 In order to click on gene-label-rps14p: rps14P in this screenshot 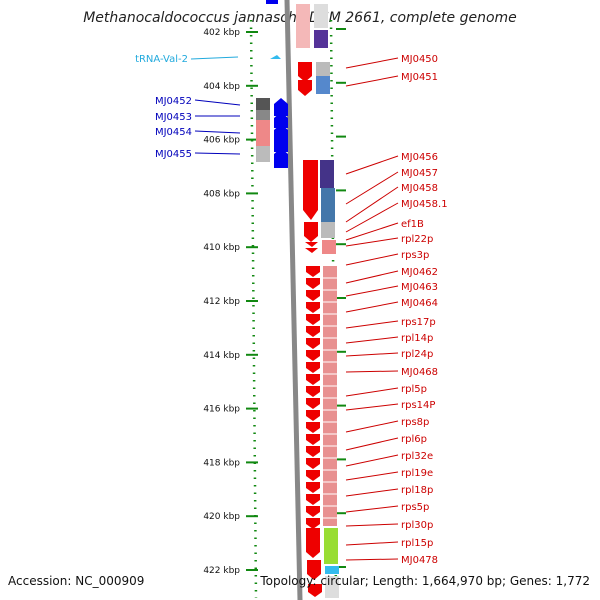, I will do `click(418, 405)`.